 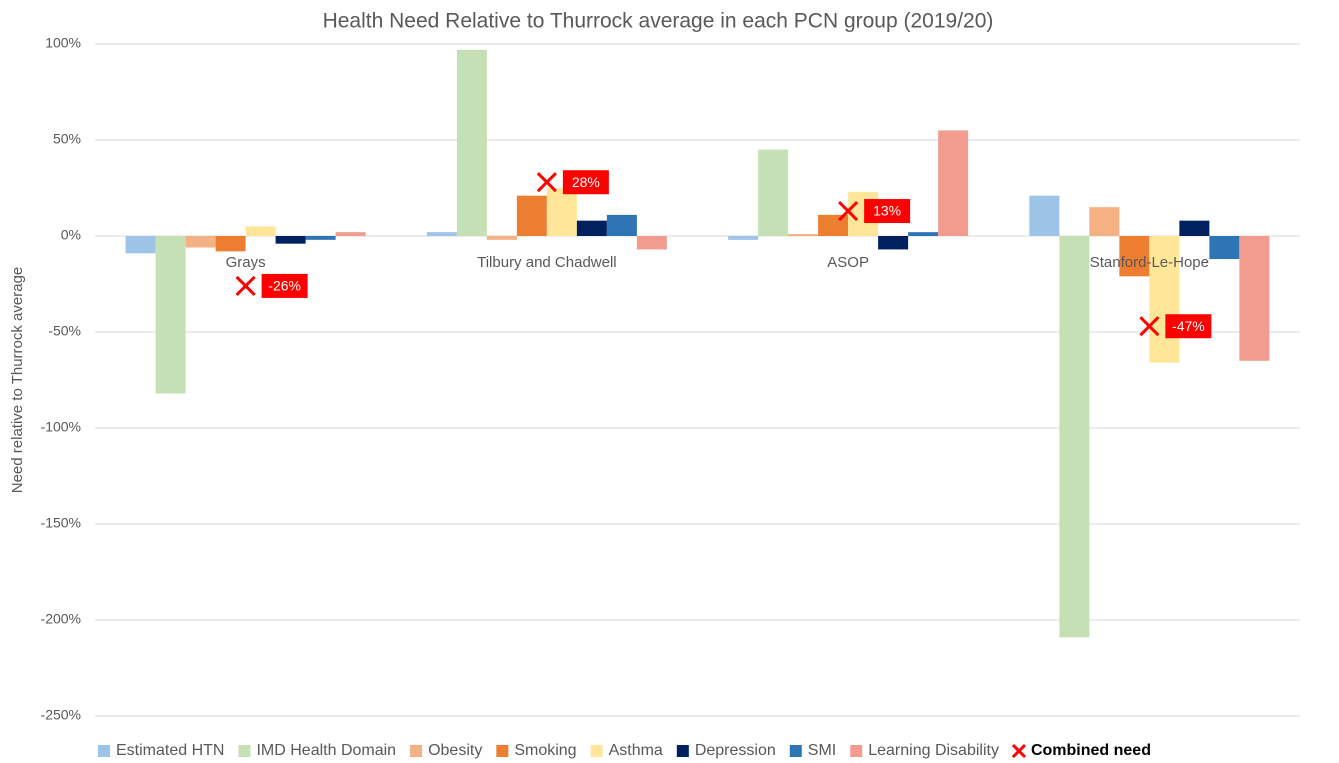 What do you see at coordinates (455, 750) in the screenshot?
I see `legend-label: Obesity` at bounding box center [455, 750].